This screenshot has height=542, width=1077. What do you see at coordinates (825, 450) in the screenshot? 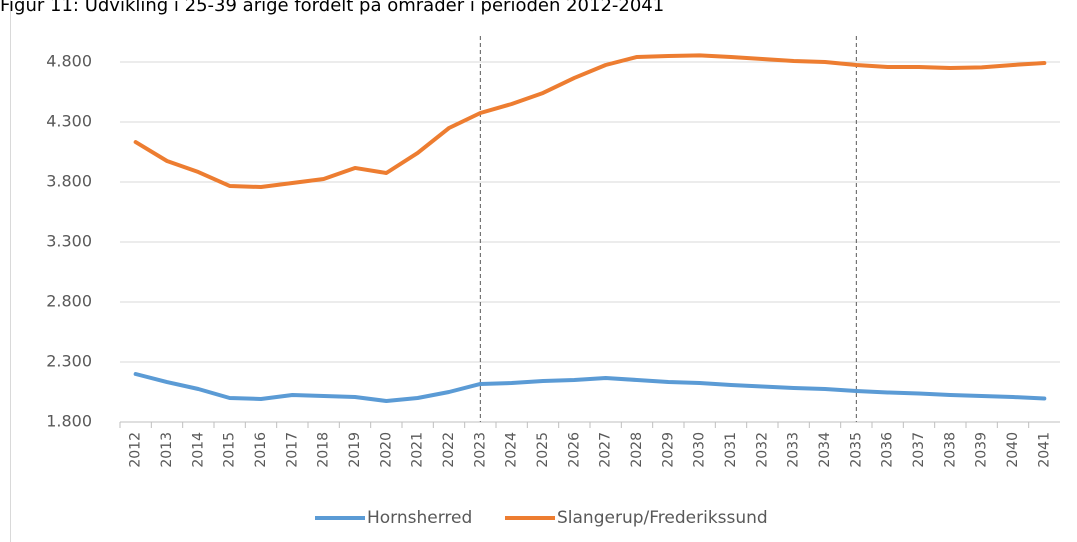
I see `x-tick-label: 2034` at bounding box center [825, 450].